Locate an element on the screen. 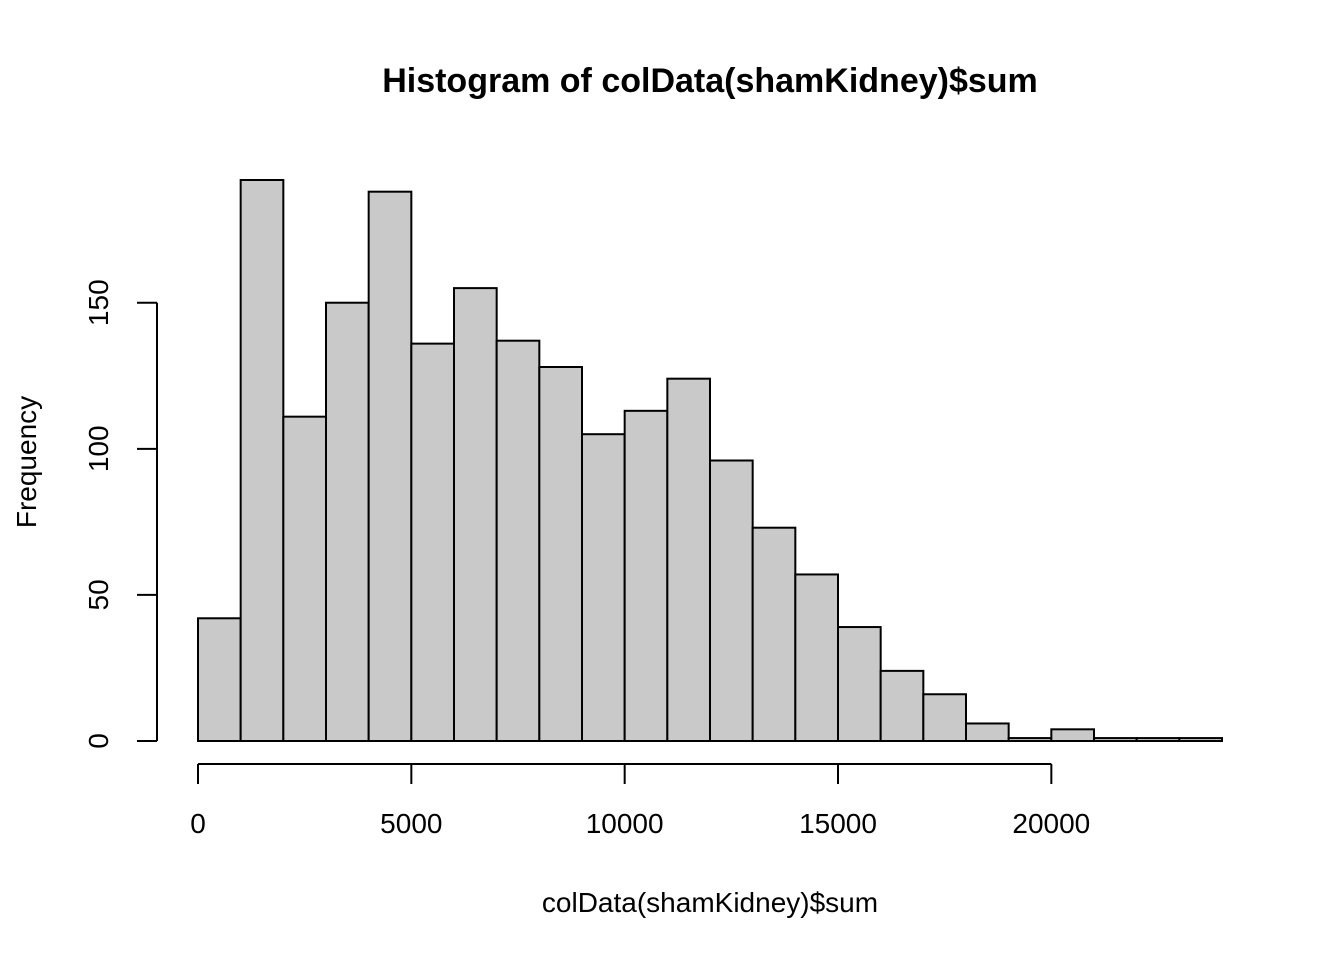 The image size is (1344, 960). x-axis-label: colData(shamKidney)$sum is located at coordinates (710, 902).